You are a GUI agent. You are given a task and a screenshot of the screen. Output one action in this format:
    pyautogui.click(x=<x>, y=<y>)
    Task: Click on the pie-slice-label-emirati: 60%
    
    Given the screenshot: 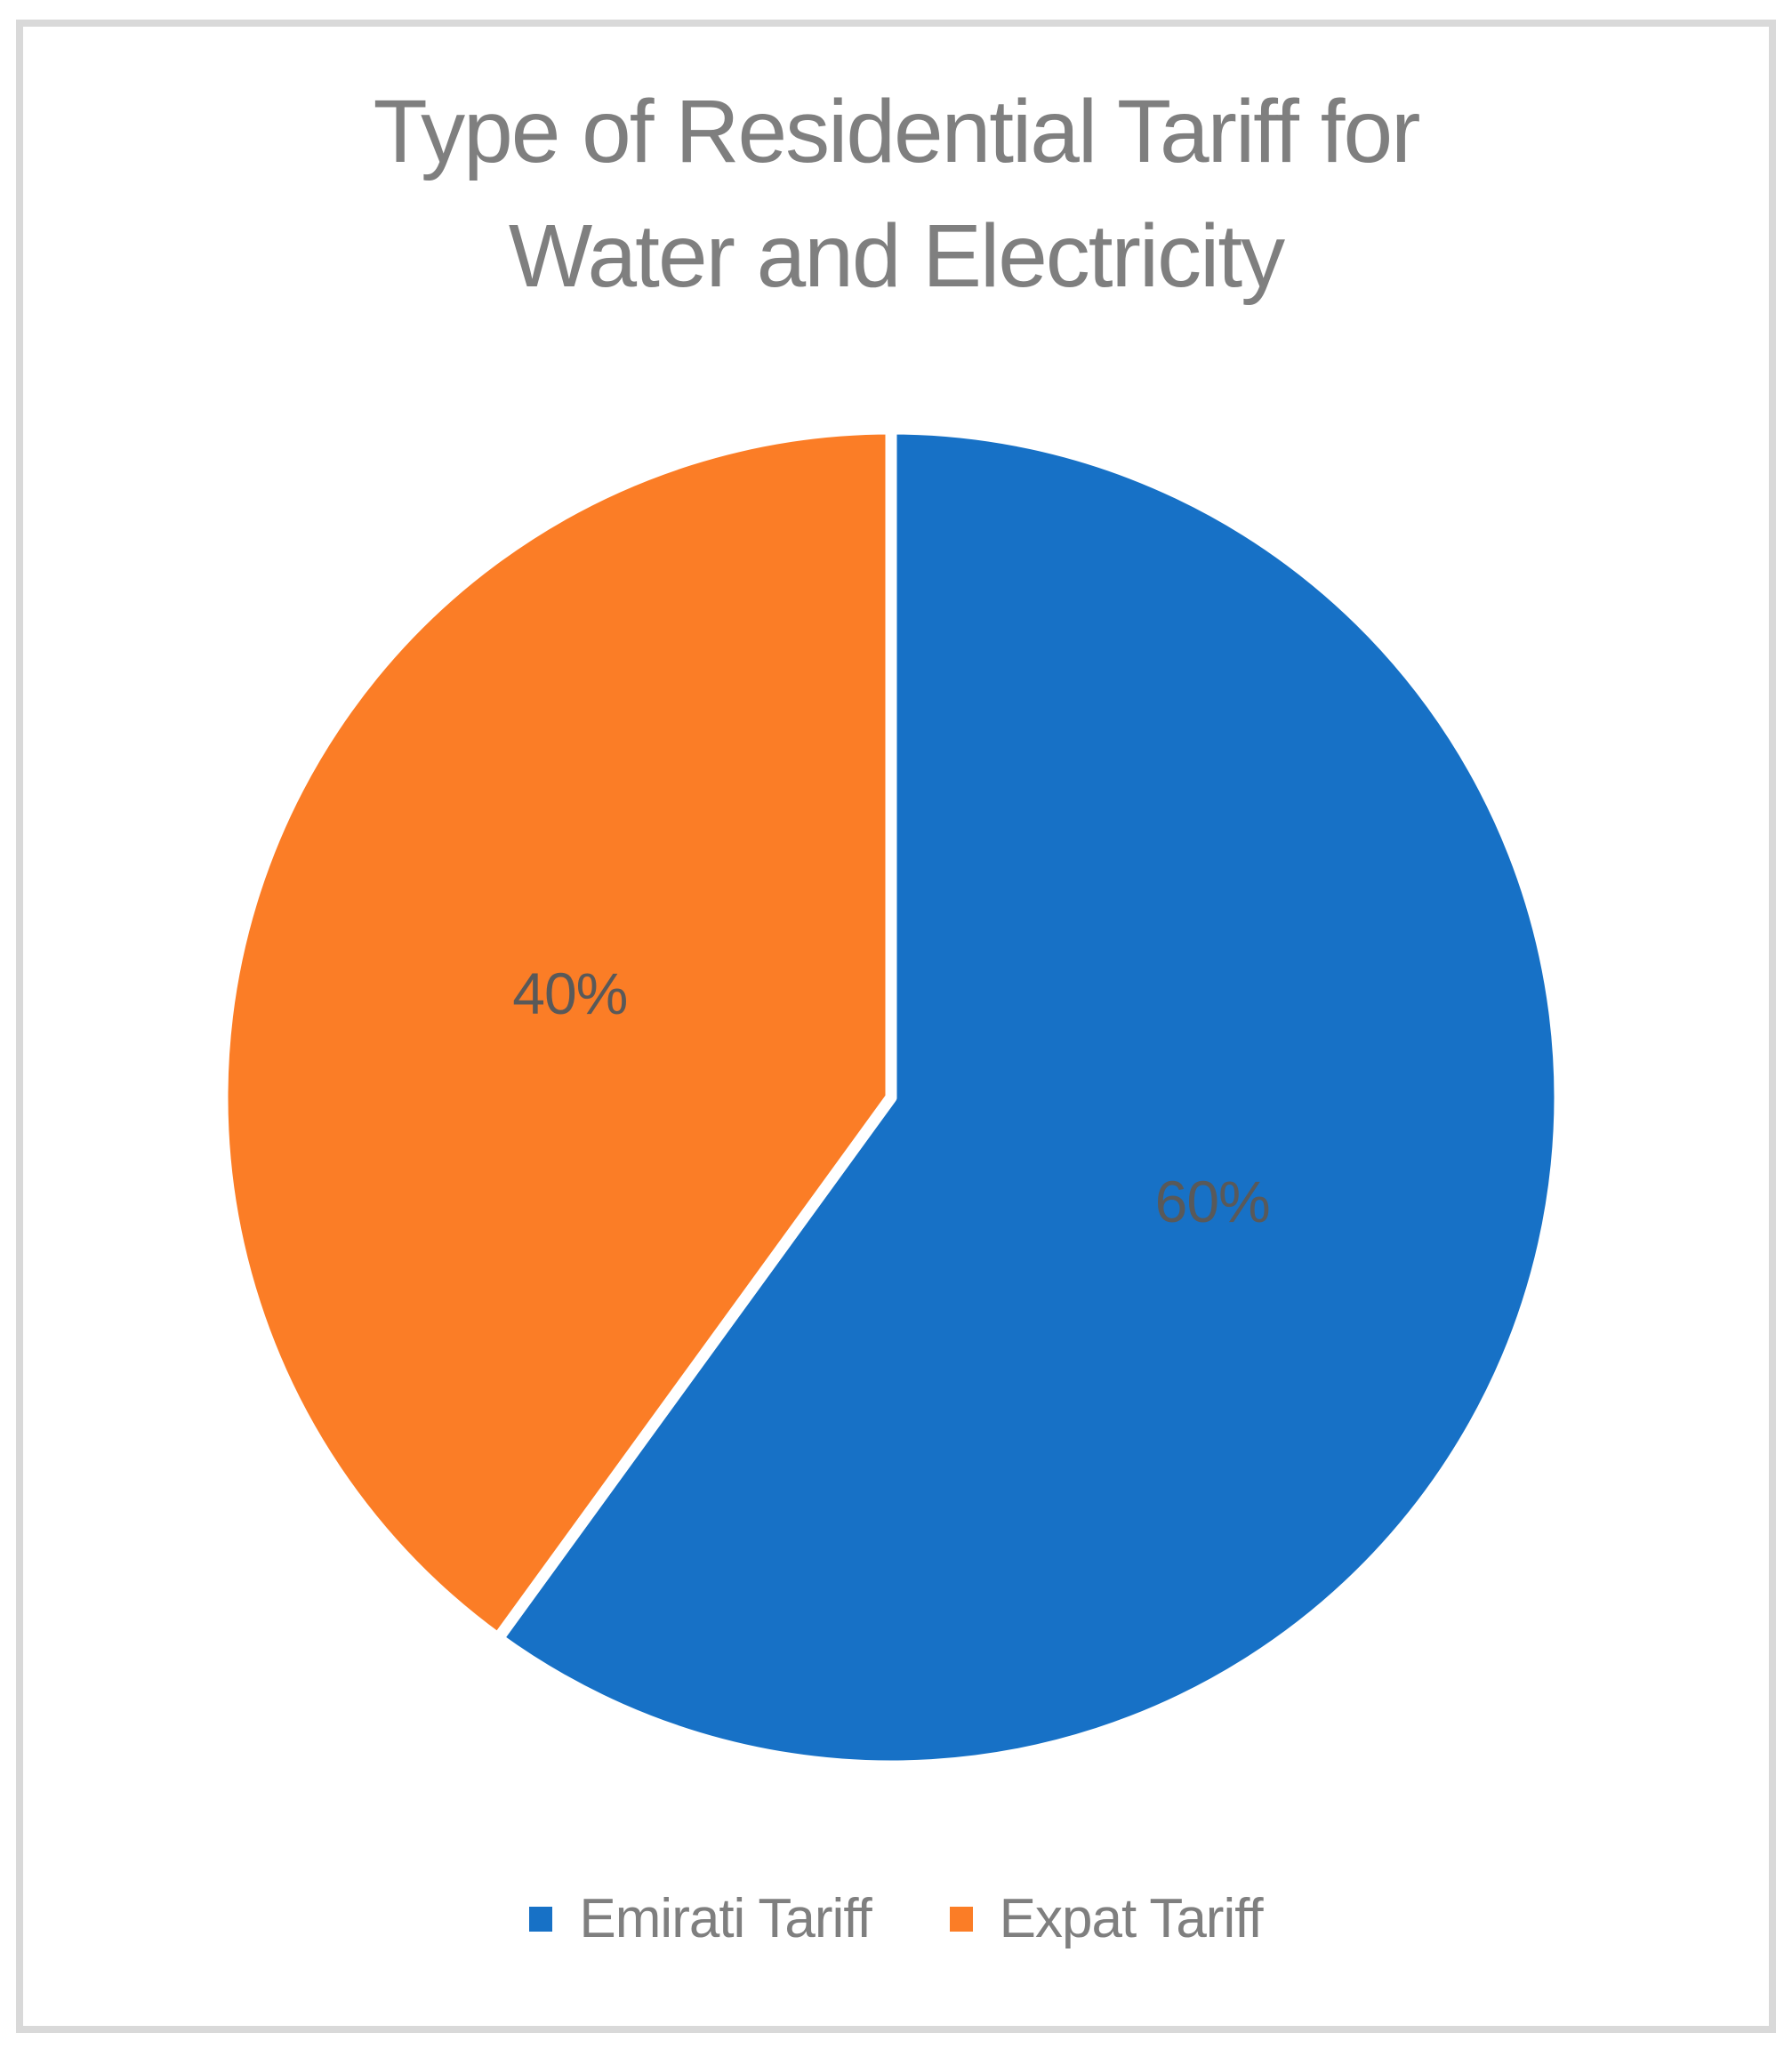 What is the action you would take?
    pyautogui.click(x=1212, y=1202)
    